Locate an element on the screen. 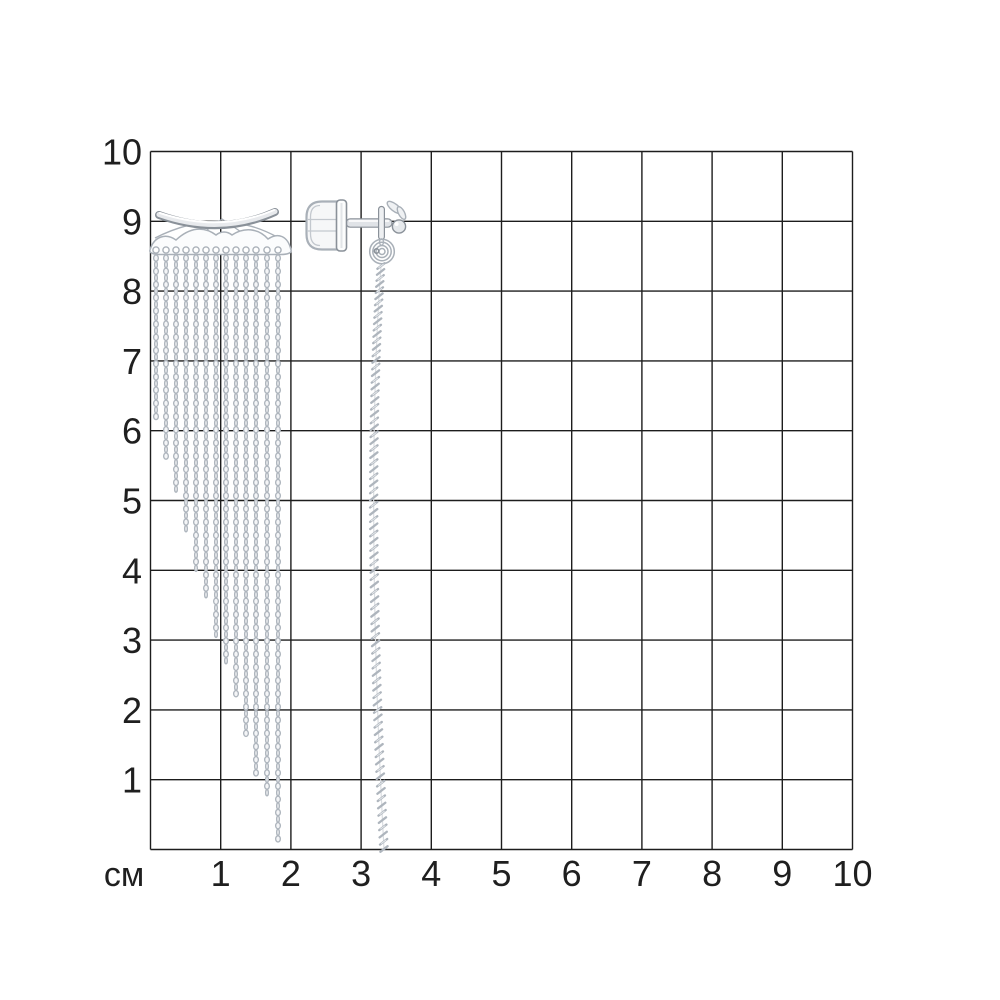 This screenshot has height=1000, width=1000. post-ball is located at coordinates (399, 226).